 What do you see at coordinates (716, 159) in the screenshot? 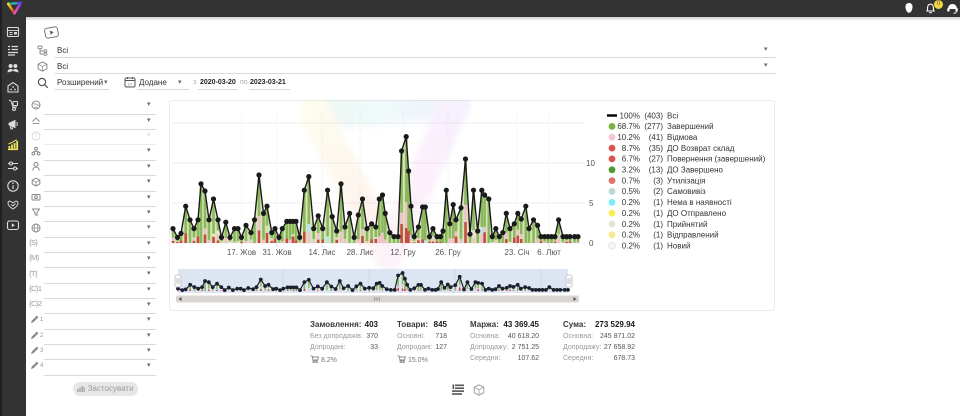
I see `svg-text: Повернення (завершений)` at bounding box center [716, 159].